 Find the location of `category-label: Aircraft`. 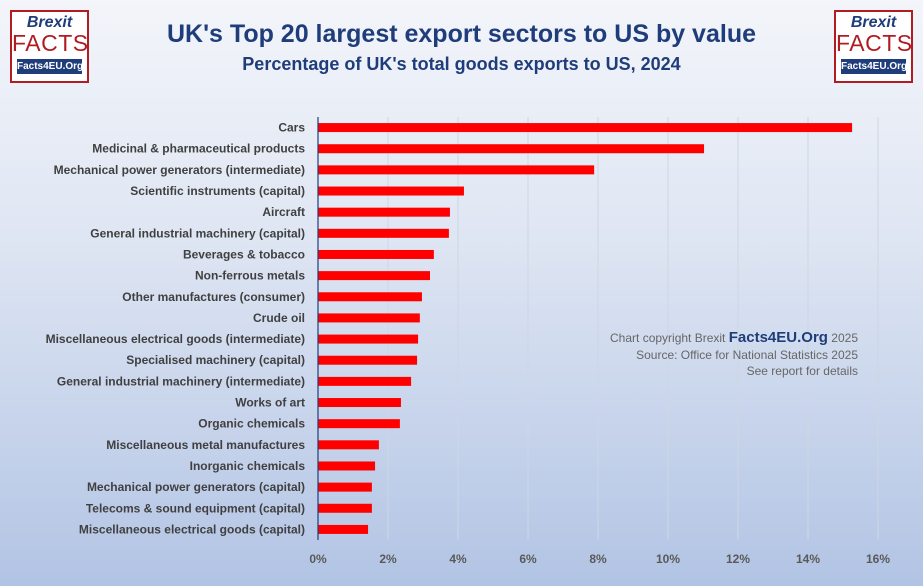

category-label: Aircraft is located at coordinates (283, 212).